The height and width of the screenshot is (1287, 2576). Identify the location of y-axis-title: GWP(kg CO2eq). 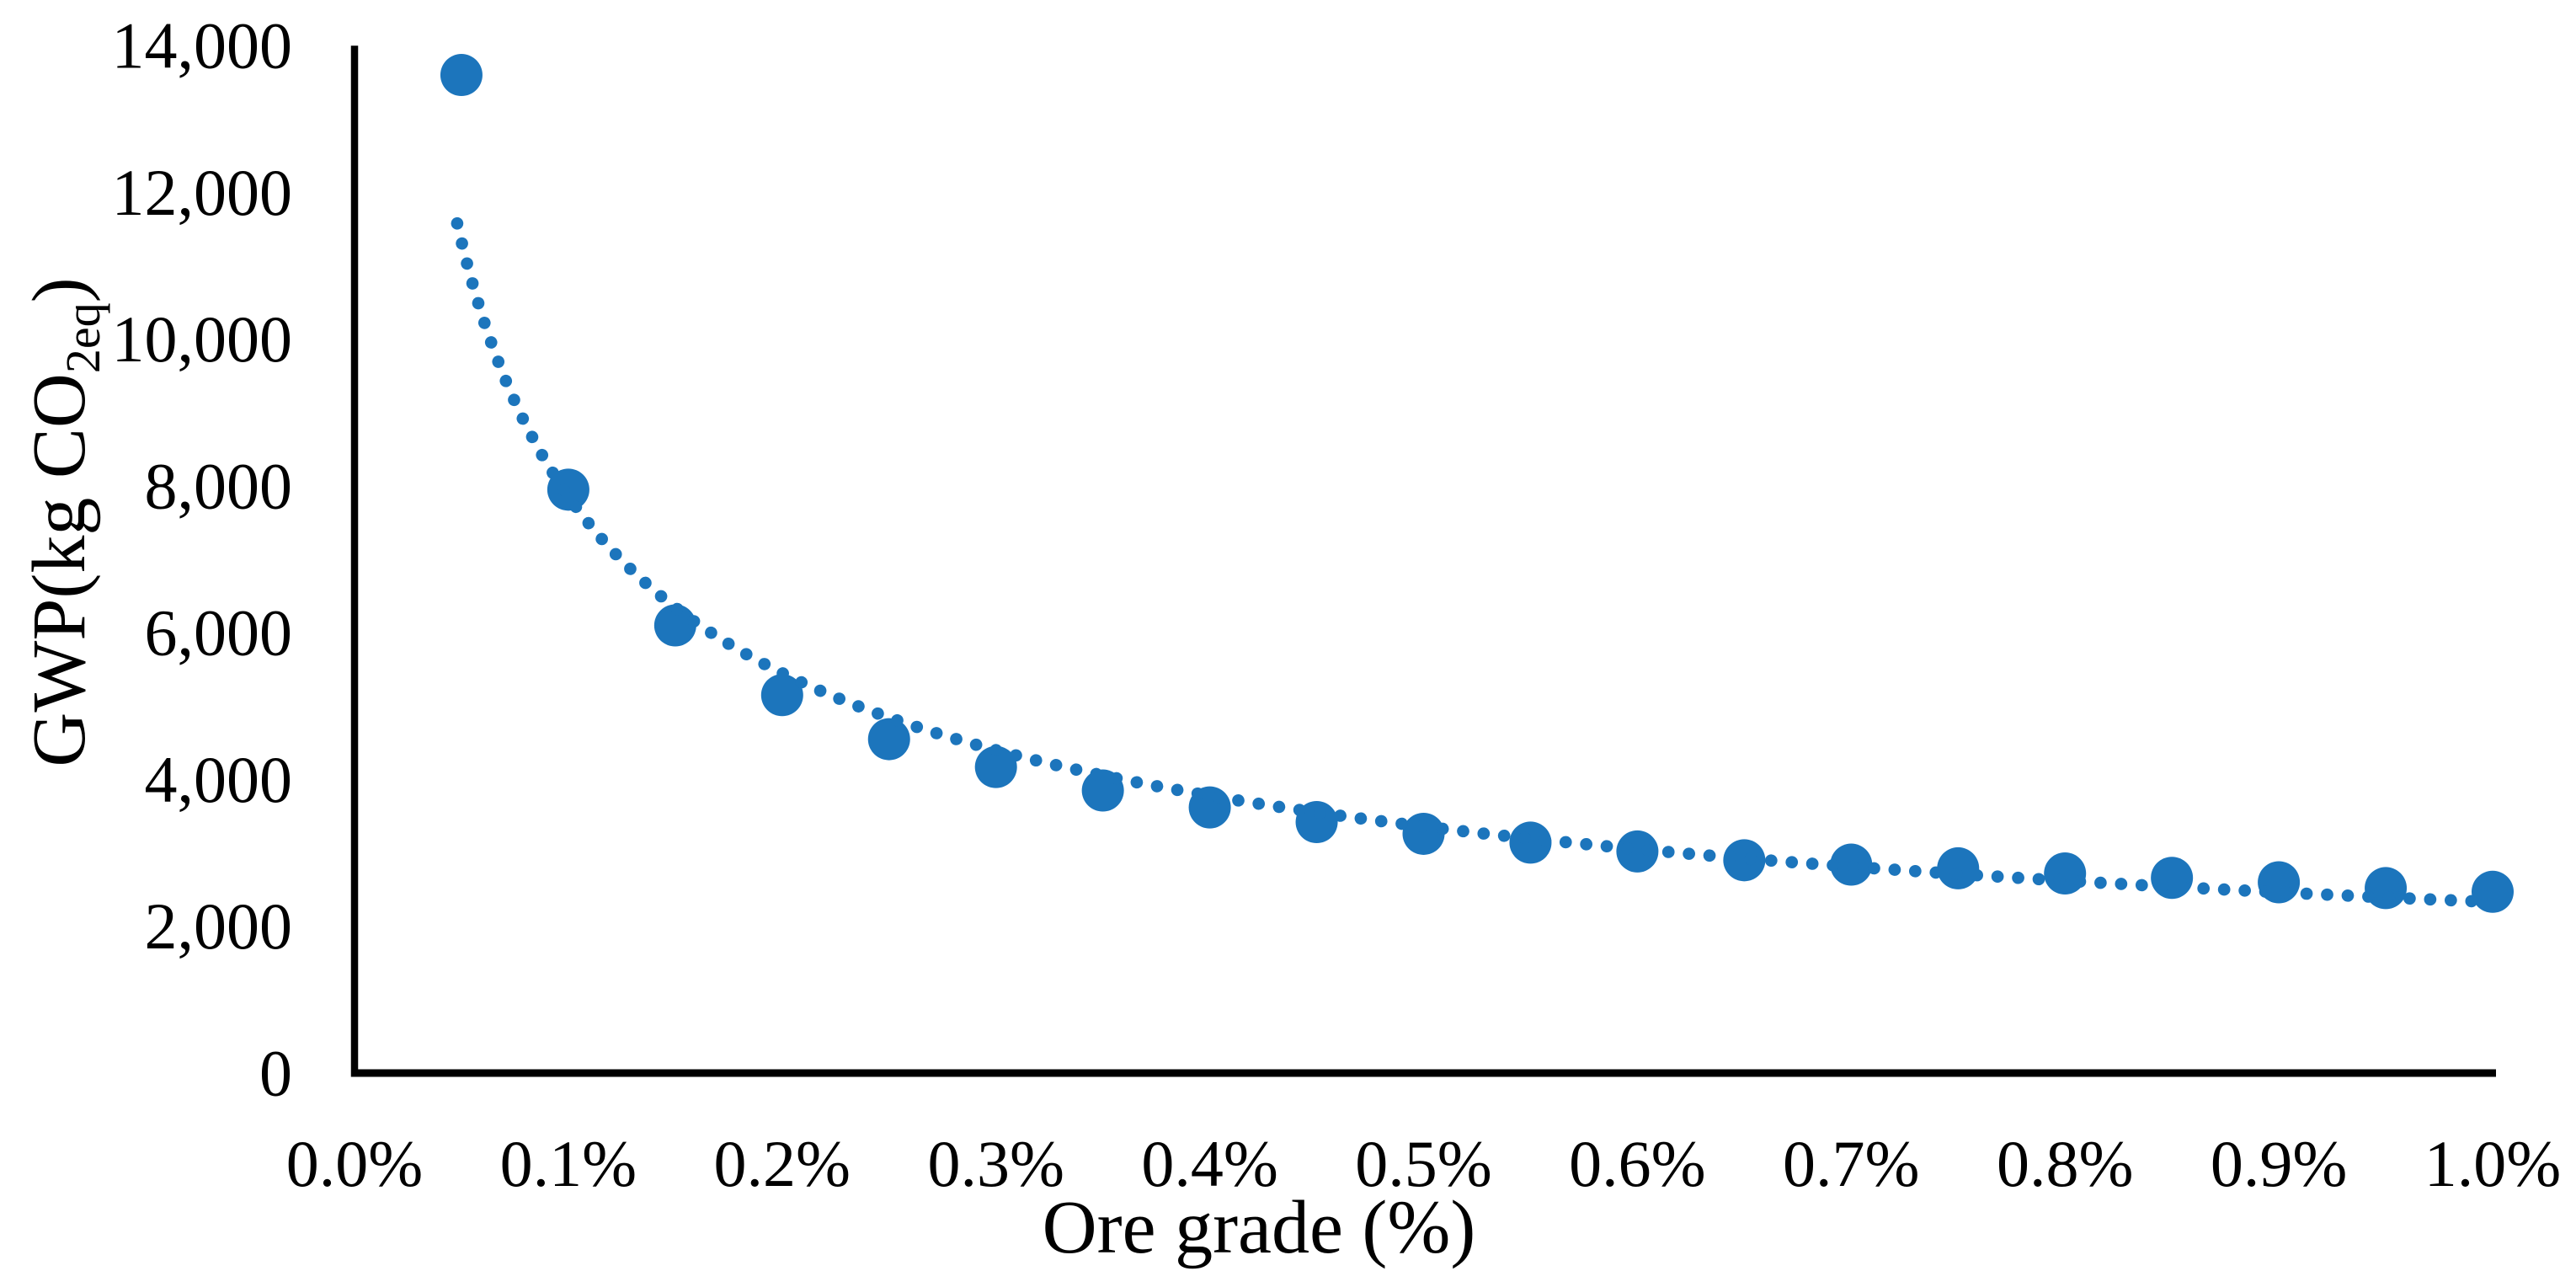
(64, 522).